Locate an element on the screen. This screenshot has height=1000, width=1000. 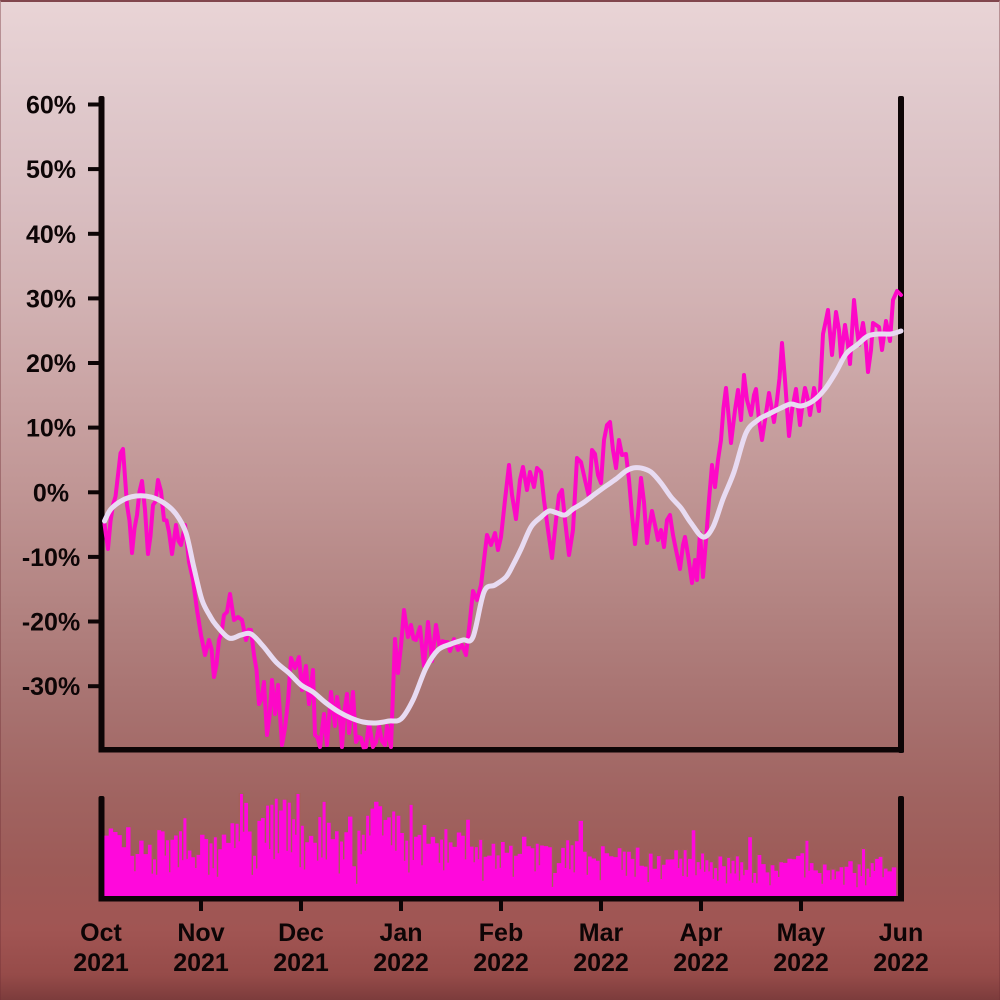
svg-text: May is located at coordinates (801, 933).